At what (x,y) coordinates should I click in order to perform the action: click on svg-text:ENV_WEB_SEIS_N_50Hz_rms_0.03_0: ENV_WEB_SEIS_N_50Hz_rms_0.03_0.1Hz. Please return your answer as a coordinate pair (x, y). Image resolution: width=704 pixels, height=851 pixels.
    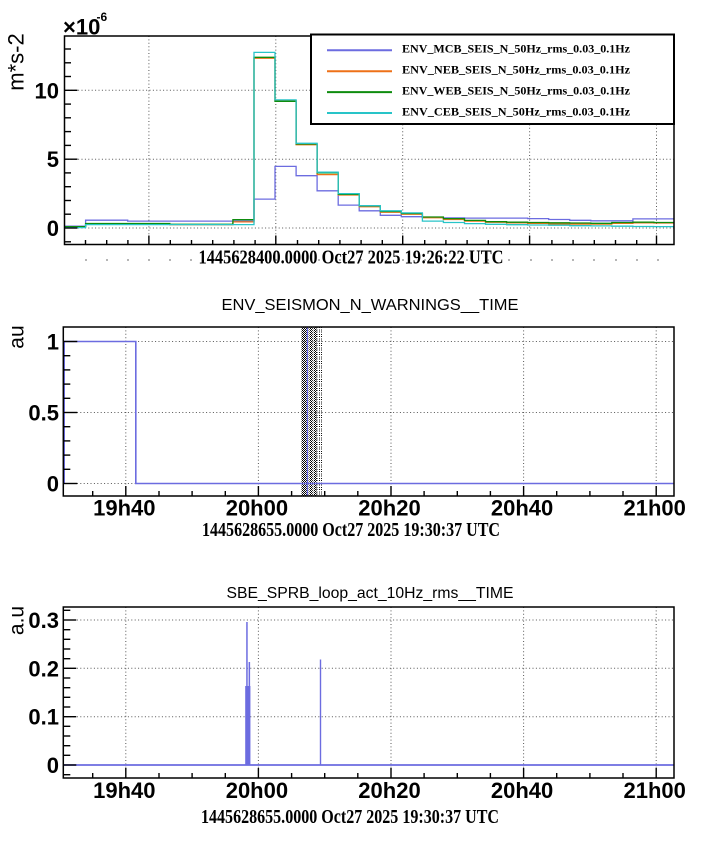
    Looking at the image, I should click on (516, 90).